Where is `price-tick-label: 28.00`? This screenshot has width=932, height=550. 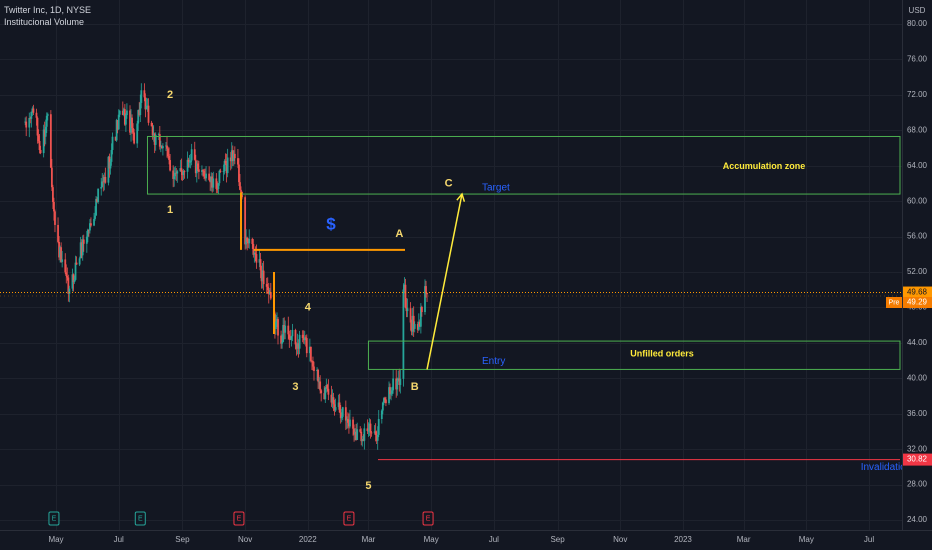
price-tick-label: 28.00 is located at coordinates (917, 484).